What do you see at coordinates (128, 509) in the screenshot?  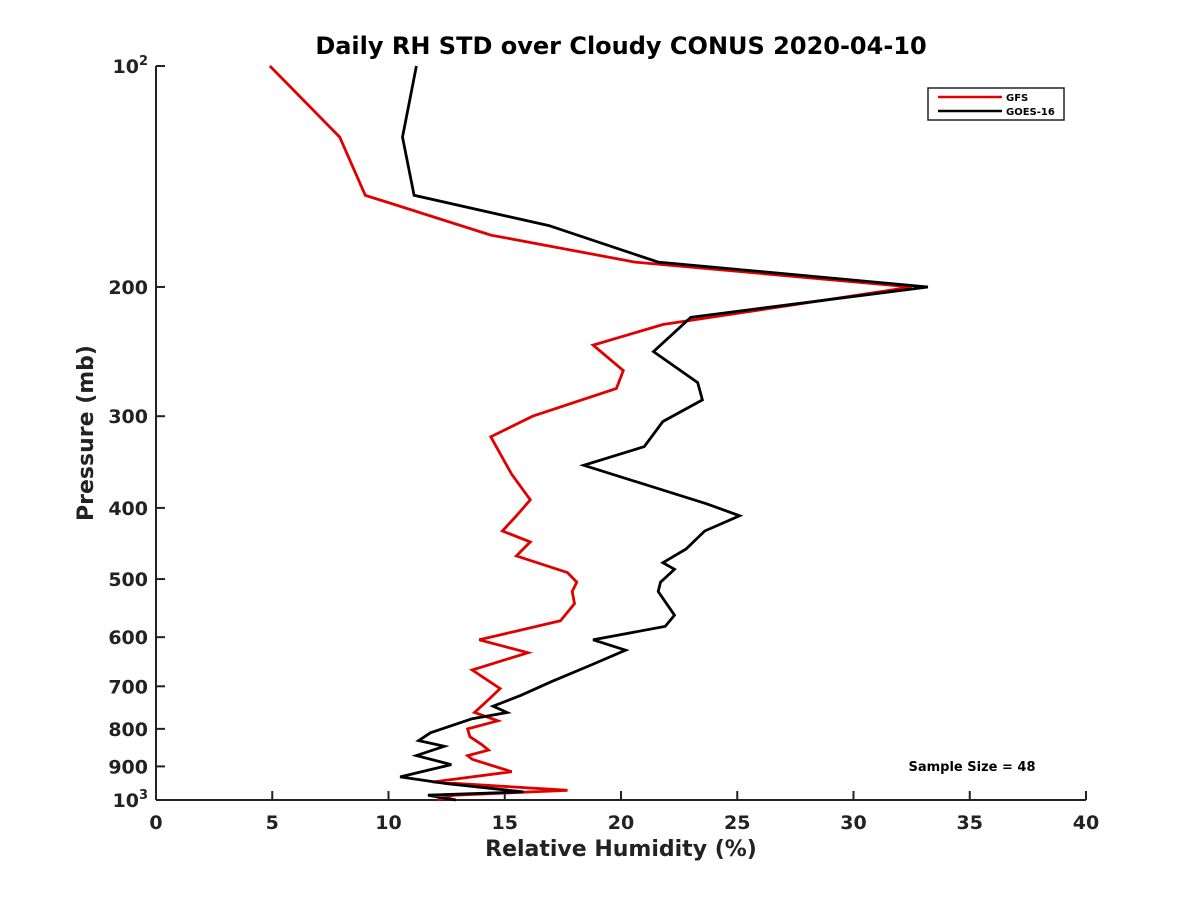 I see `y-tick-label: 400` at bounding box center [128, 509].